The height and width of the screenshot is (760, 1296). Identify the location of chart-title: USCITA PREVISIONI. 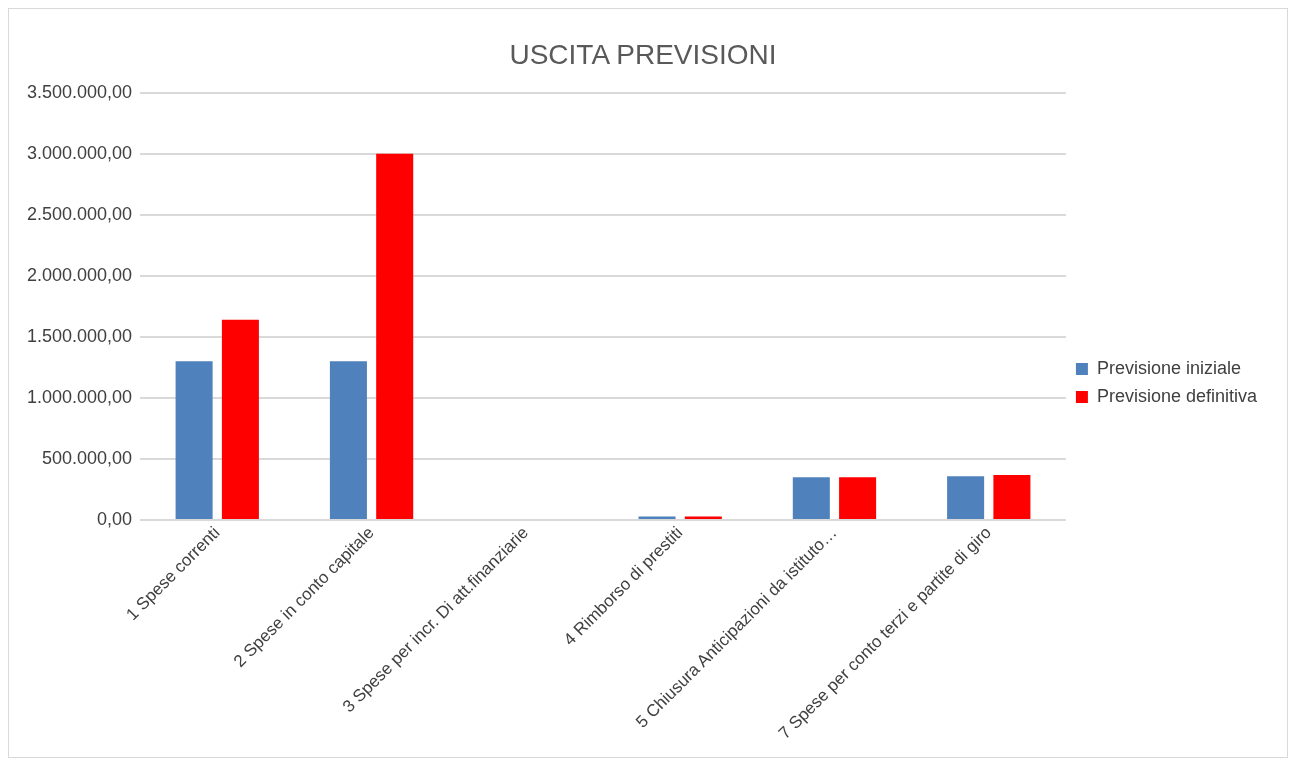
(643, 54).